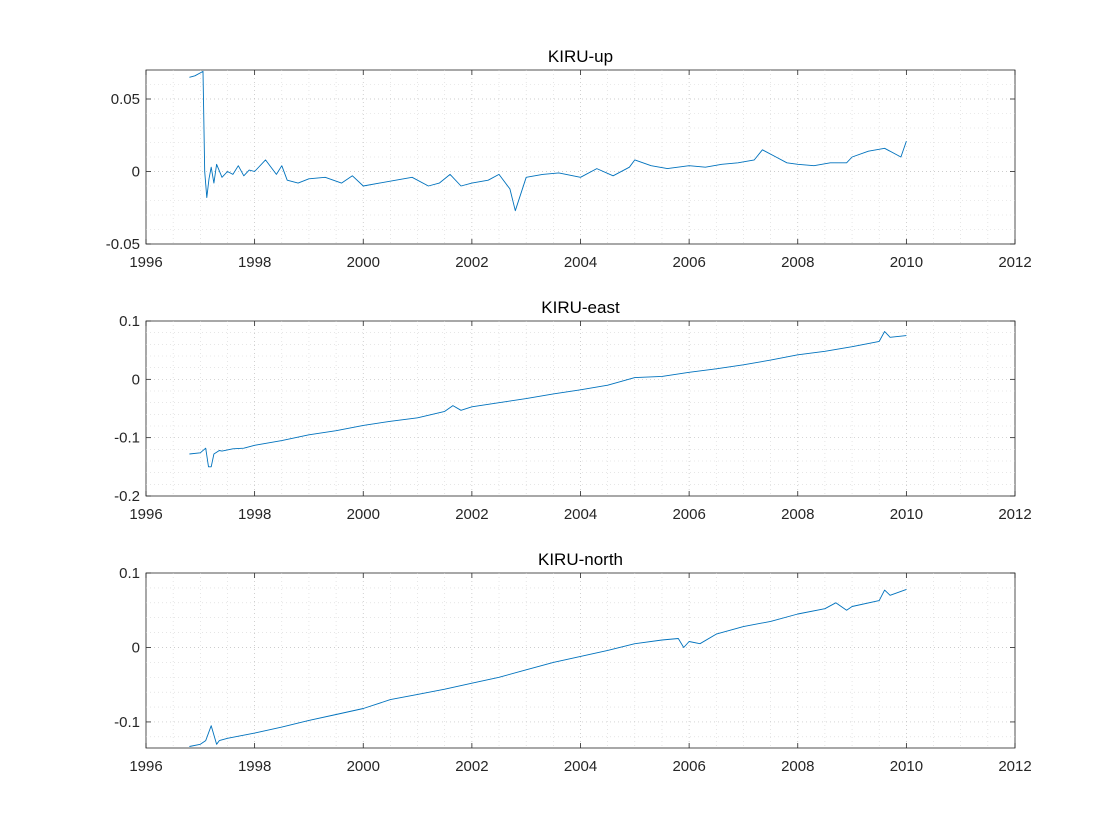 Image resolution: width=1120 pixels, height=840 pixels. What do you see at coordinates (125, 99) in the screenshot?
I see `y-tick-label: 0.05` at bounding box center [125, 99].